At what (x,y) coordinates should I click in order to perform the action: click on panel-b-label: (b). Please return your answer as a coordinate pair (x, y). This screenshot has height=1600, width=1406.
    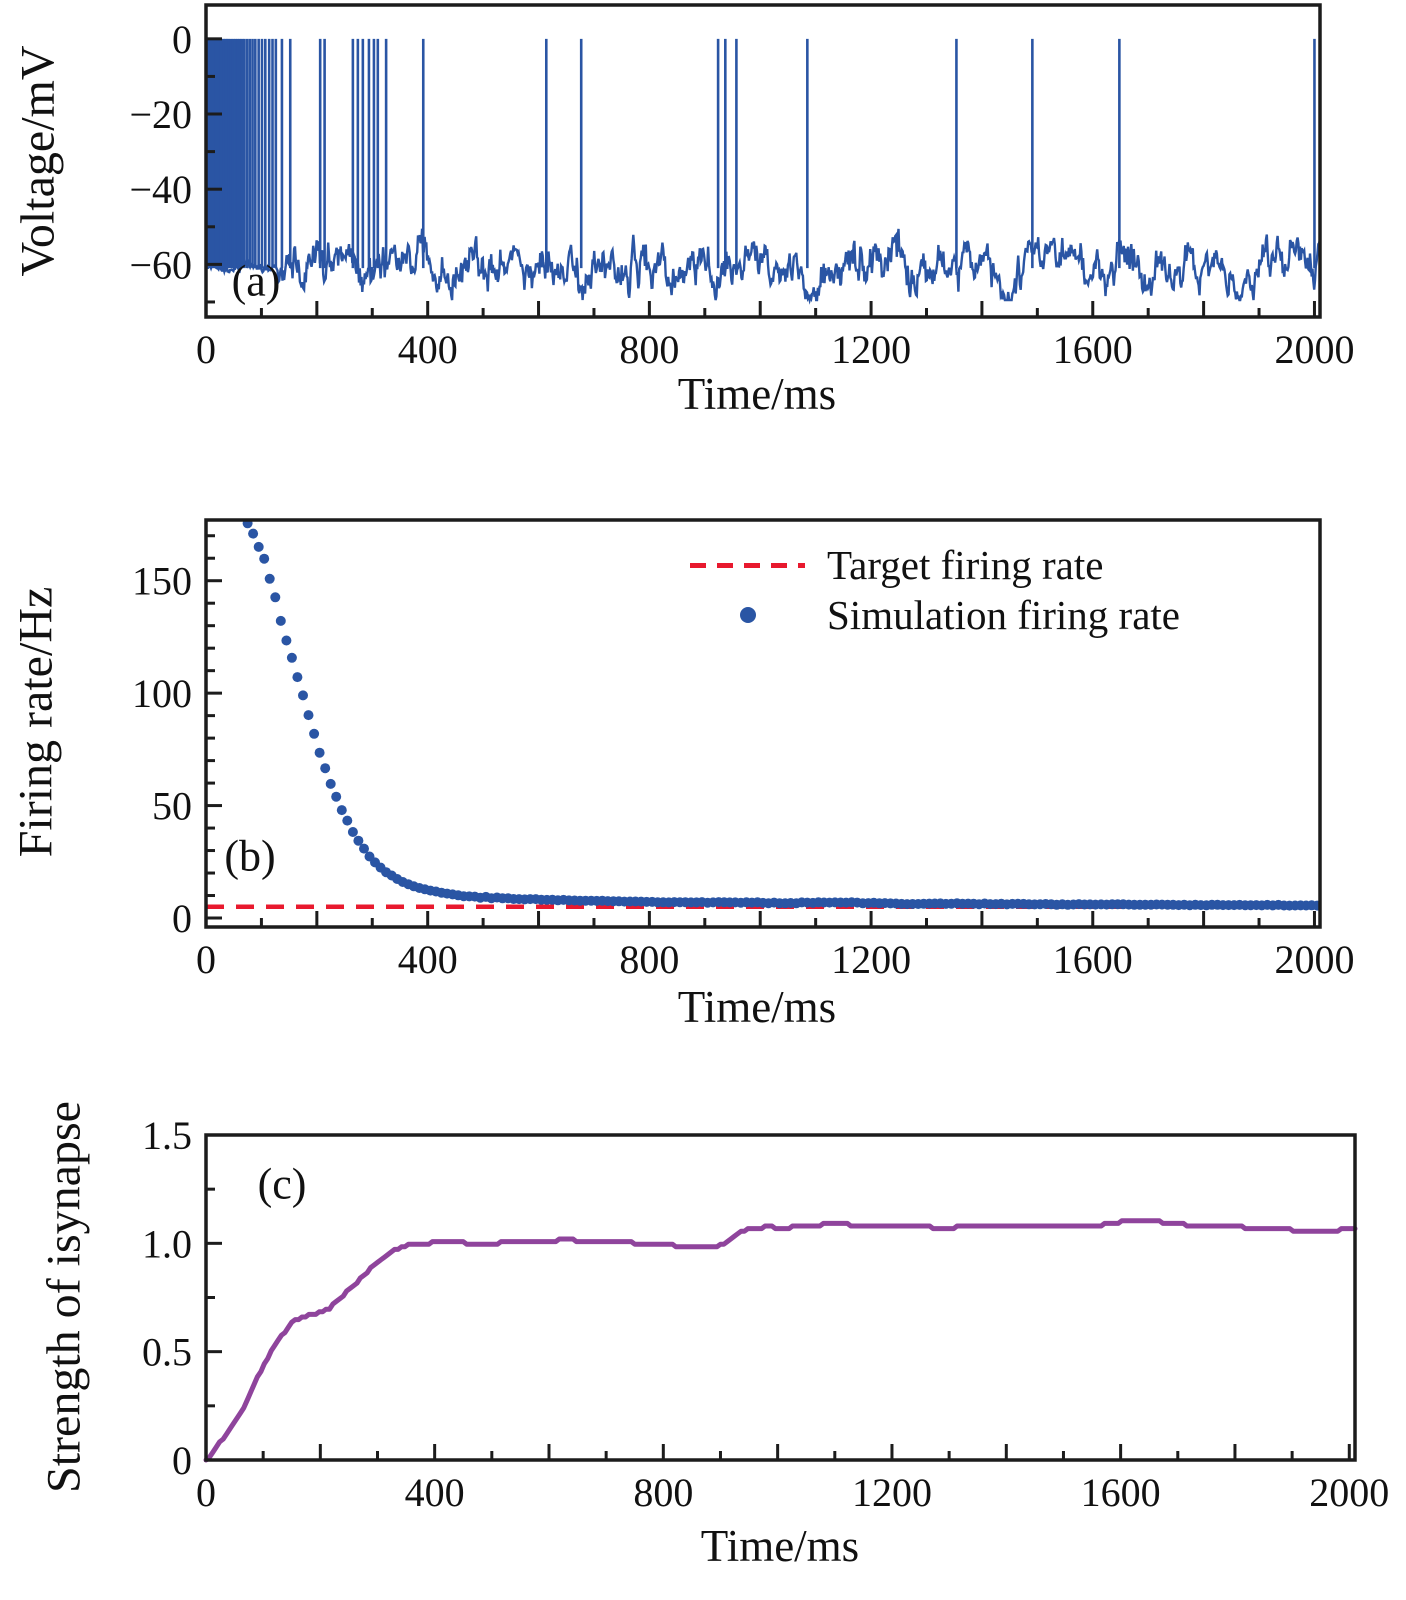
    Looking at the image, I should click on (250, 856).